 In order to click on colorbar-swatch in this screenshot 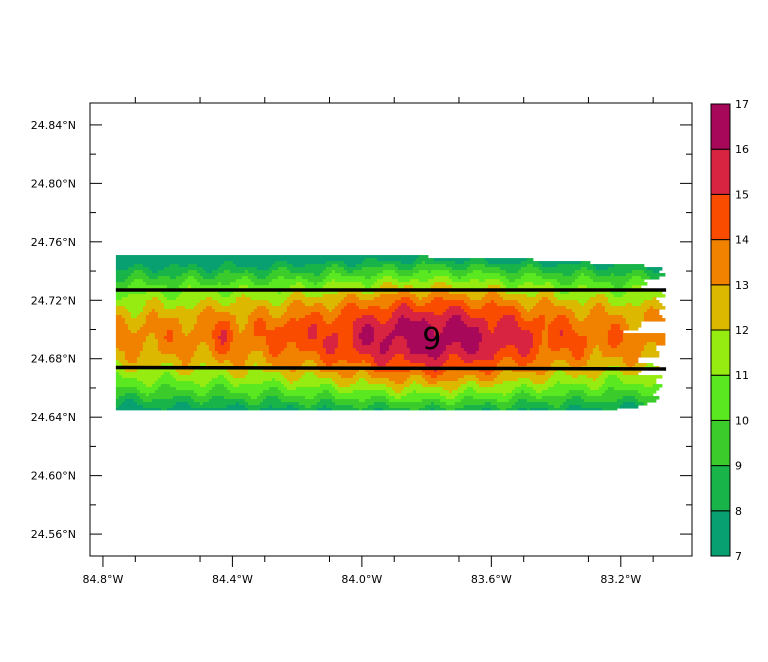, I will do `click(720, 397)`.